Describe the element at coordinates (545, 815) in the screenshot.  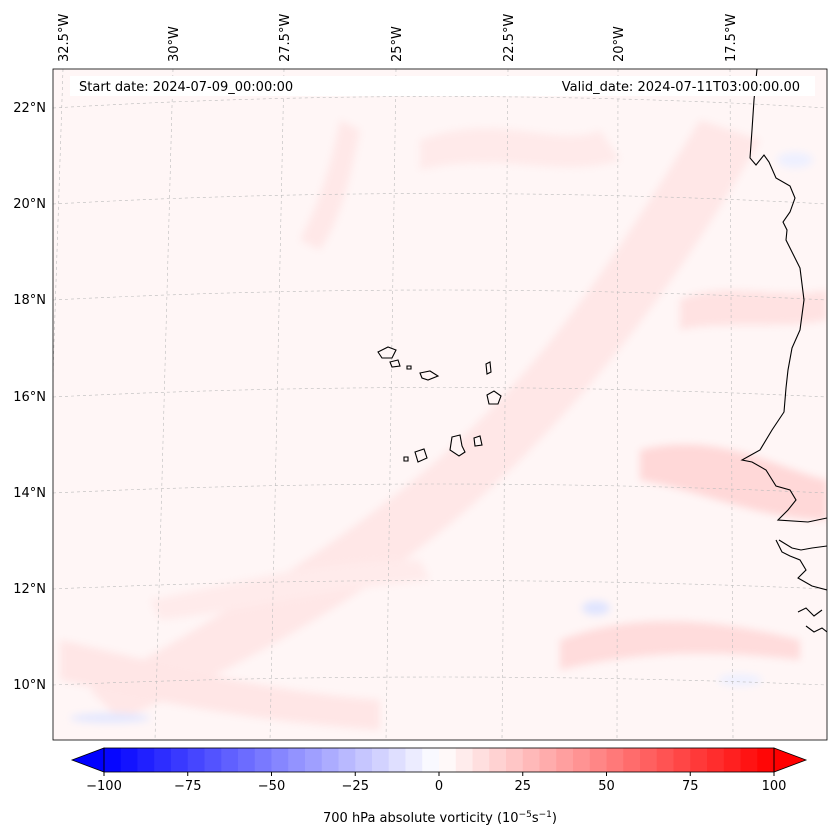
I see `colorbar-label-exp2: −1` at that location.